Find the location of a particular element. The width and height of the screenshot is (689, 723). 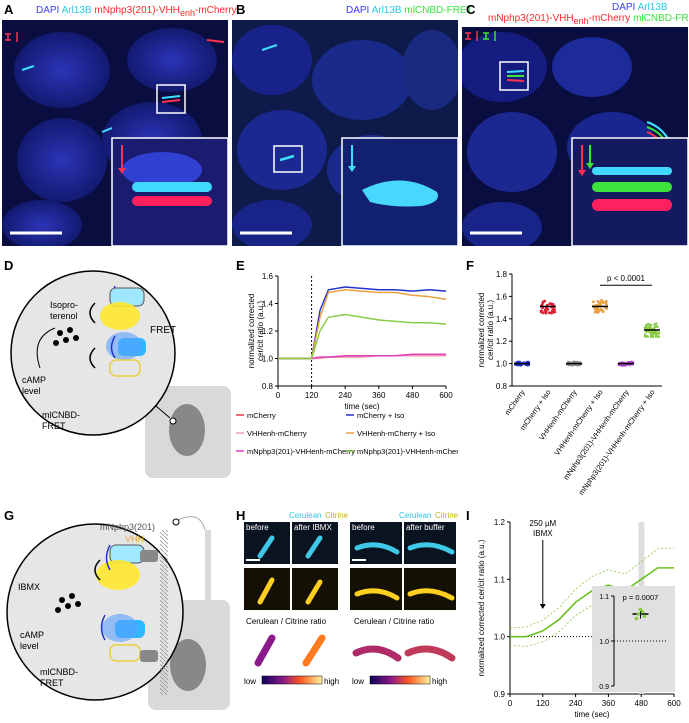

panel-b-caption: DAPI Arl13B mlCNBD-FRET is located at coordinates (409, 10).